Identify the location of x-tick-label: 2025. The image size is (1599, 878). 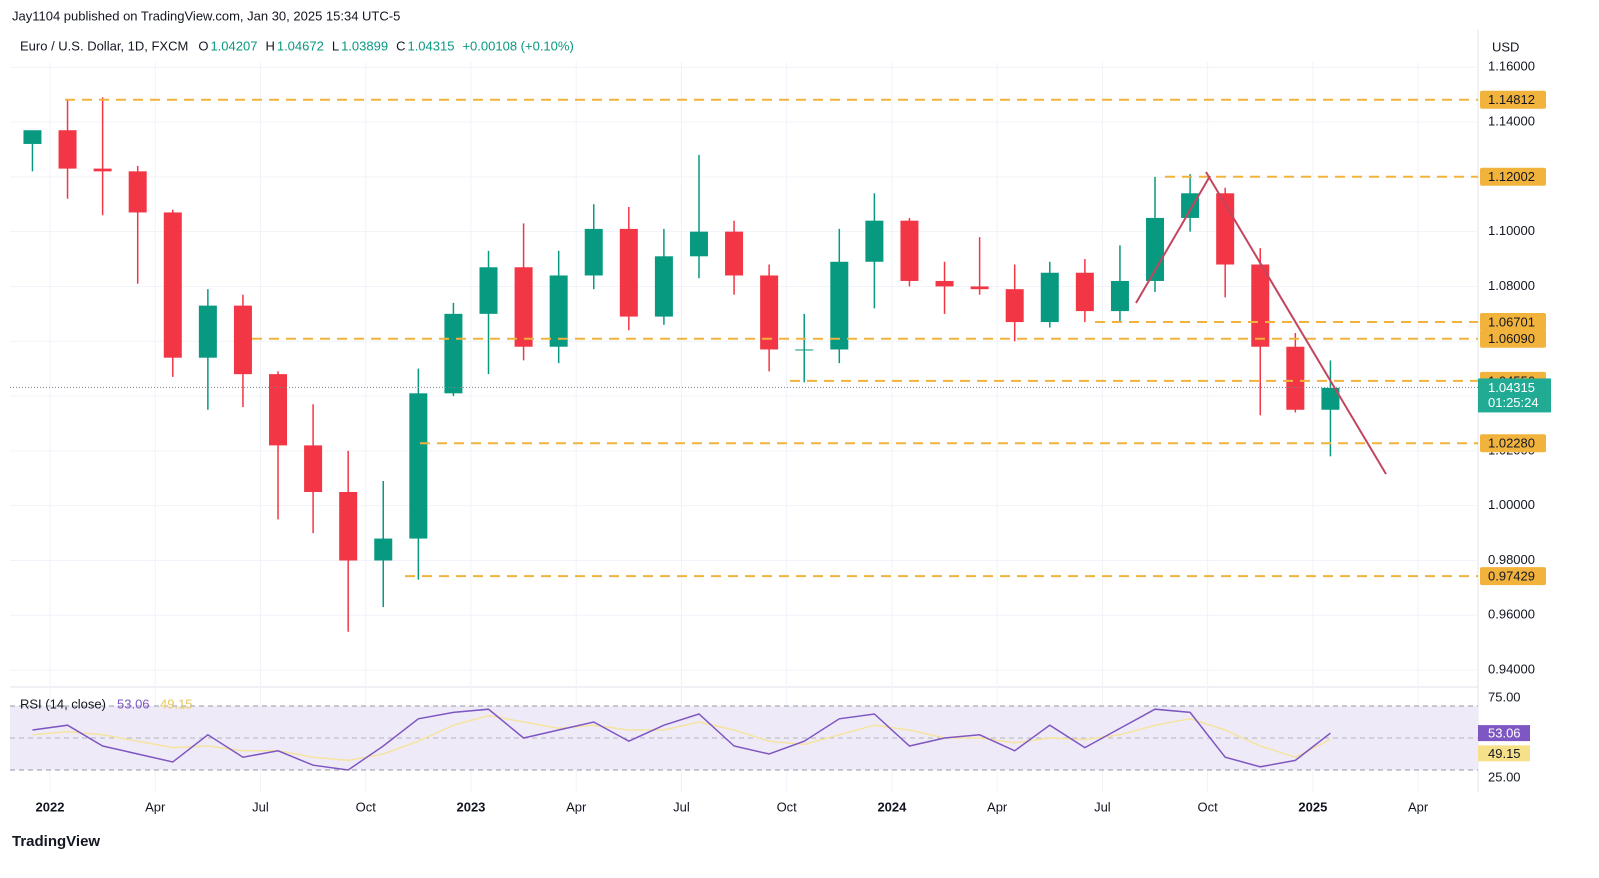
(1312, 806).